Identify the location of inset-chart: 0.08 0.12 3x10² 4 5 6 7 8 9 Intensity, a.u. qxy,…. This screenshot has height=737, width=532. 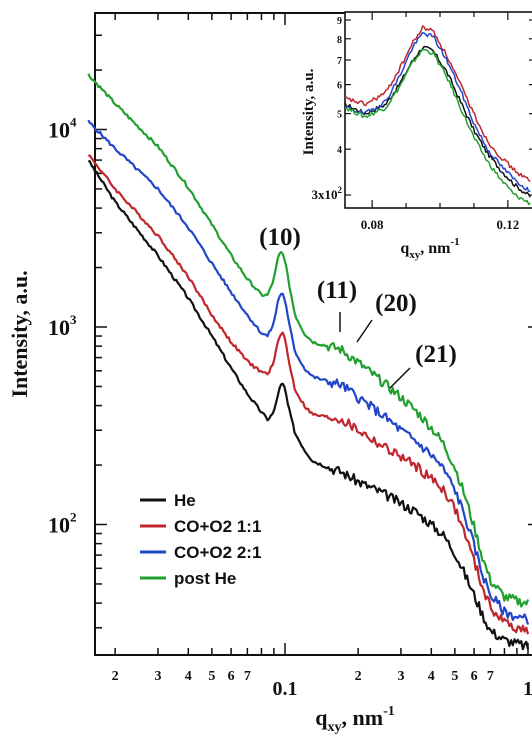
(416, 136).